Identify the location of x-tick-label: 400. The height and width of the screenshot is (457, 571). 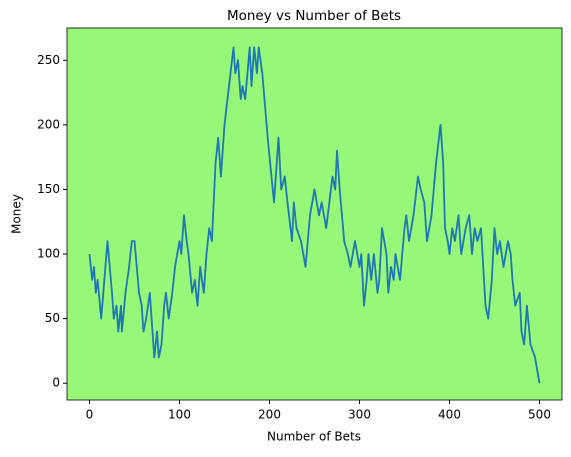
(449, 415).